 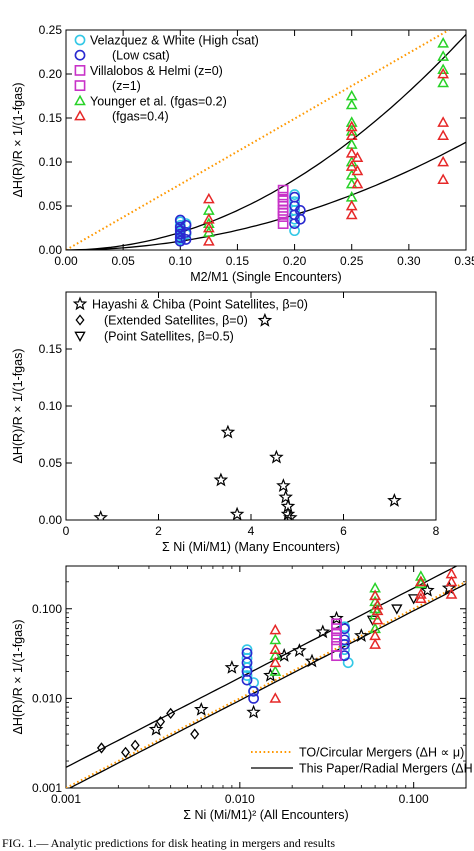 I want to click on x-tick-label: 0.20, so click(x=295, y=261).